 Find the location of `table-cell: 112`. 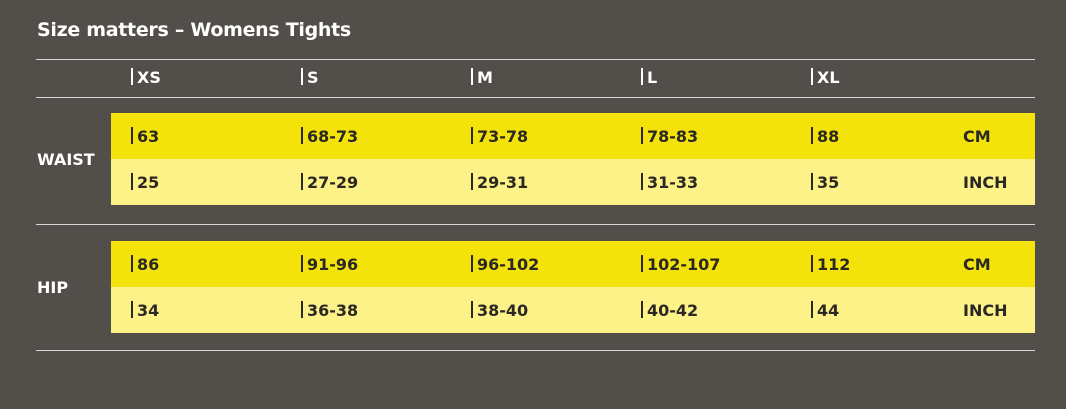

table-cell: 112 is located at coordinates (830, 264).